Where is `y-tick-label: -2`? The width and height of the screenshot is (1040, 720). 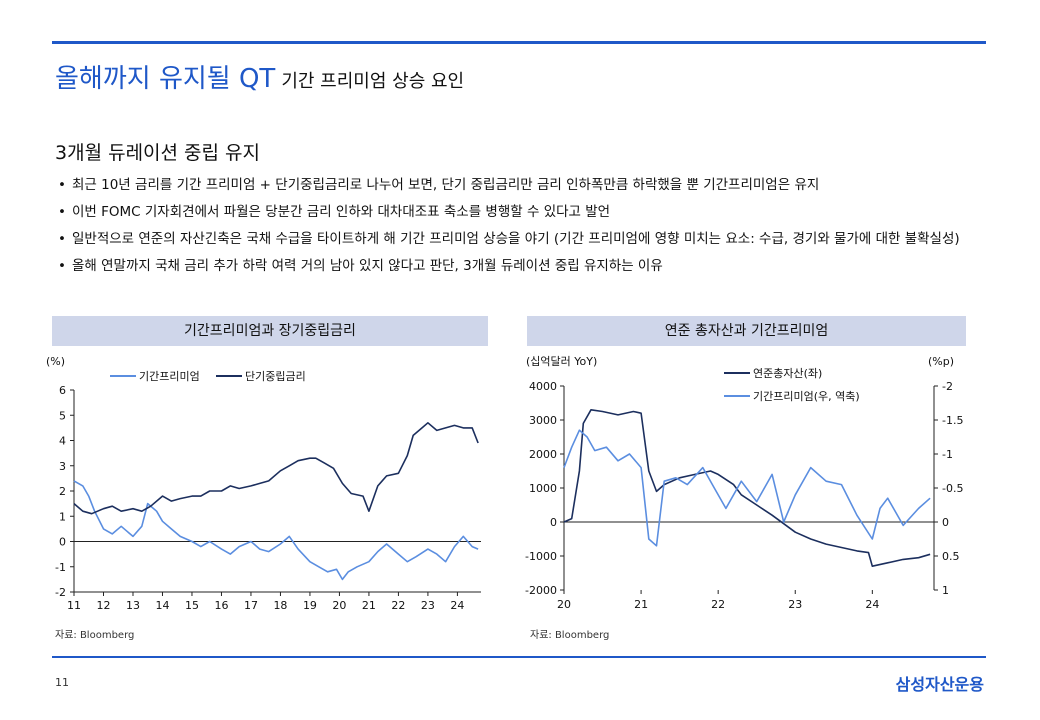
y-tick-label: -2 is located at coordinates (60, 592).